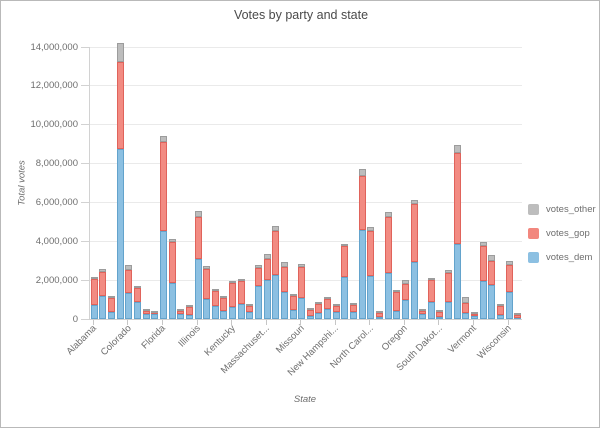 The width and height of the screenshot is (600, 428). I want to click on bar-segment-votes_dem-Texas, so click(457, 281).